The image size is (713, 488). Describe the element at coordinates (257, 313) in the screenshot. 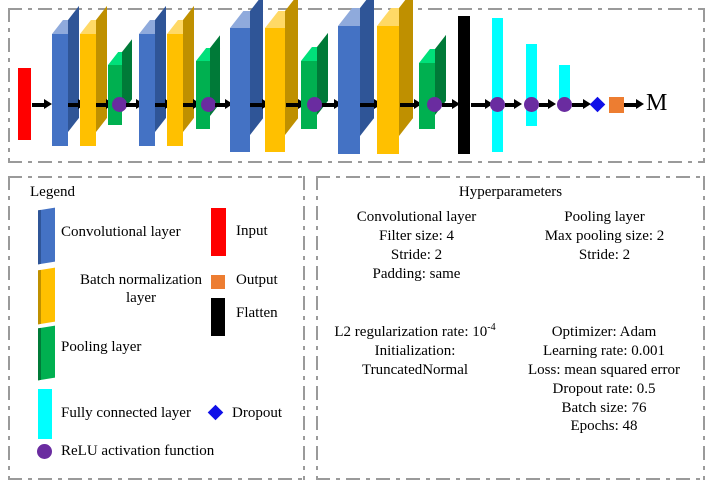

I see `legend-label-flatten: Flatten` at that location.